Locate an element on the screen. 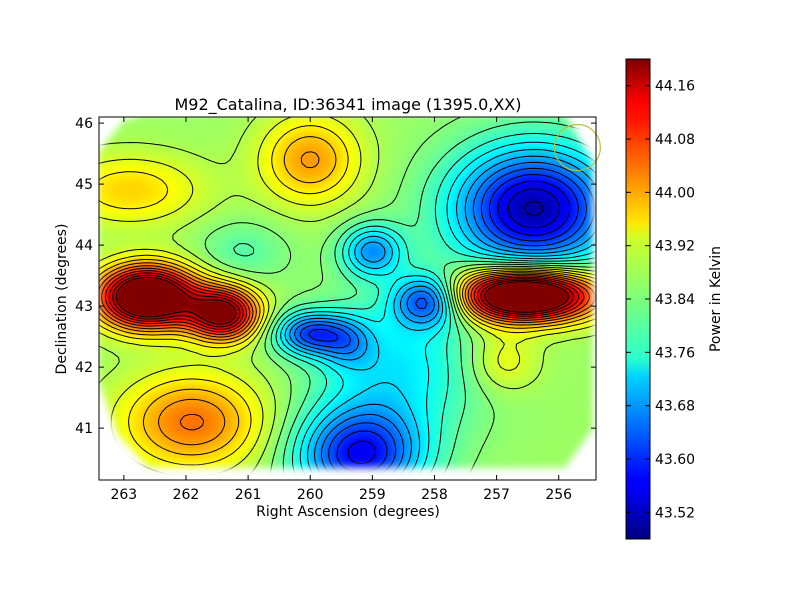  y-axis-label: Declination (degrees) is located at coordinates (62, 299).